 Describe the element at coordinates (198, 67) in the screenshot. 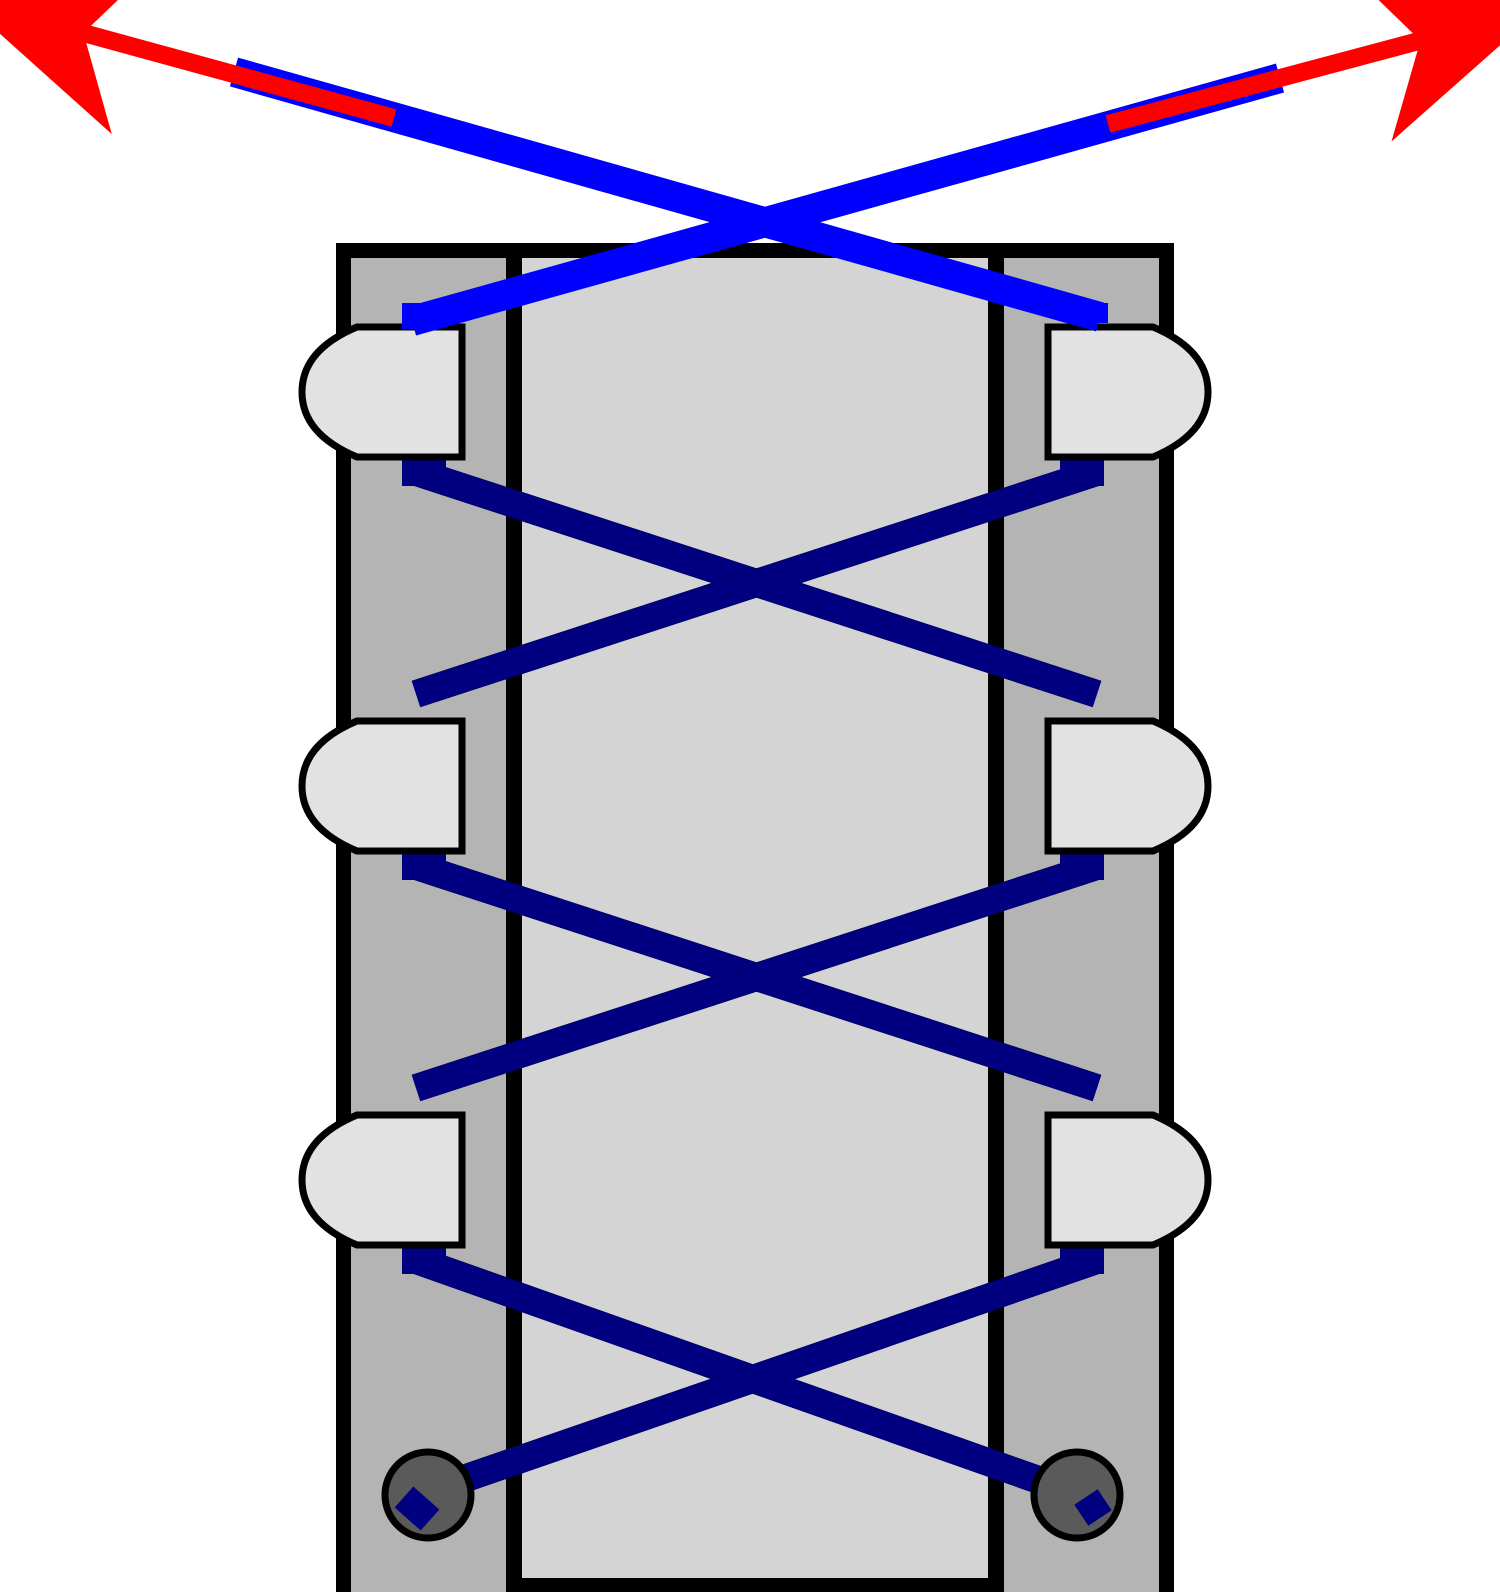

I see `pull-arrow-left-icon` at that location.